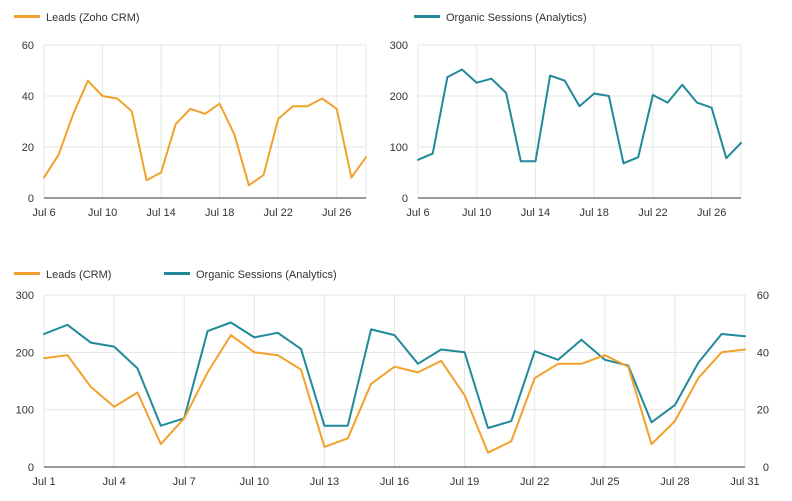 Image resolution: width=792 pixels, height=501 pixels. What do you see at coordinates (399, 46) in the screenshot?
I see `y-tick-label: 300` at bounding box center [399, 46].